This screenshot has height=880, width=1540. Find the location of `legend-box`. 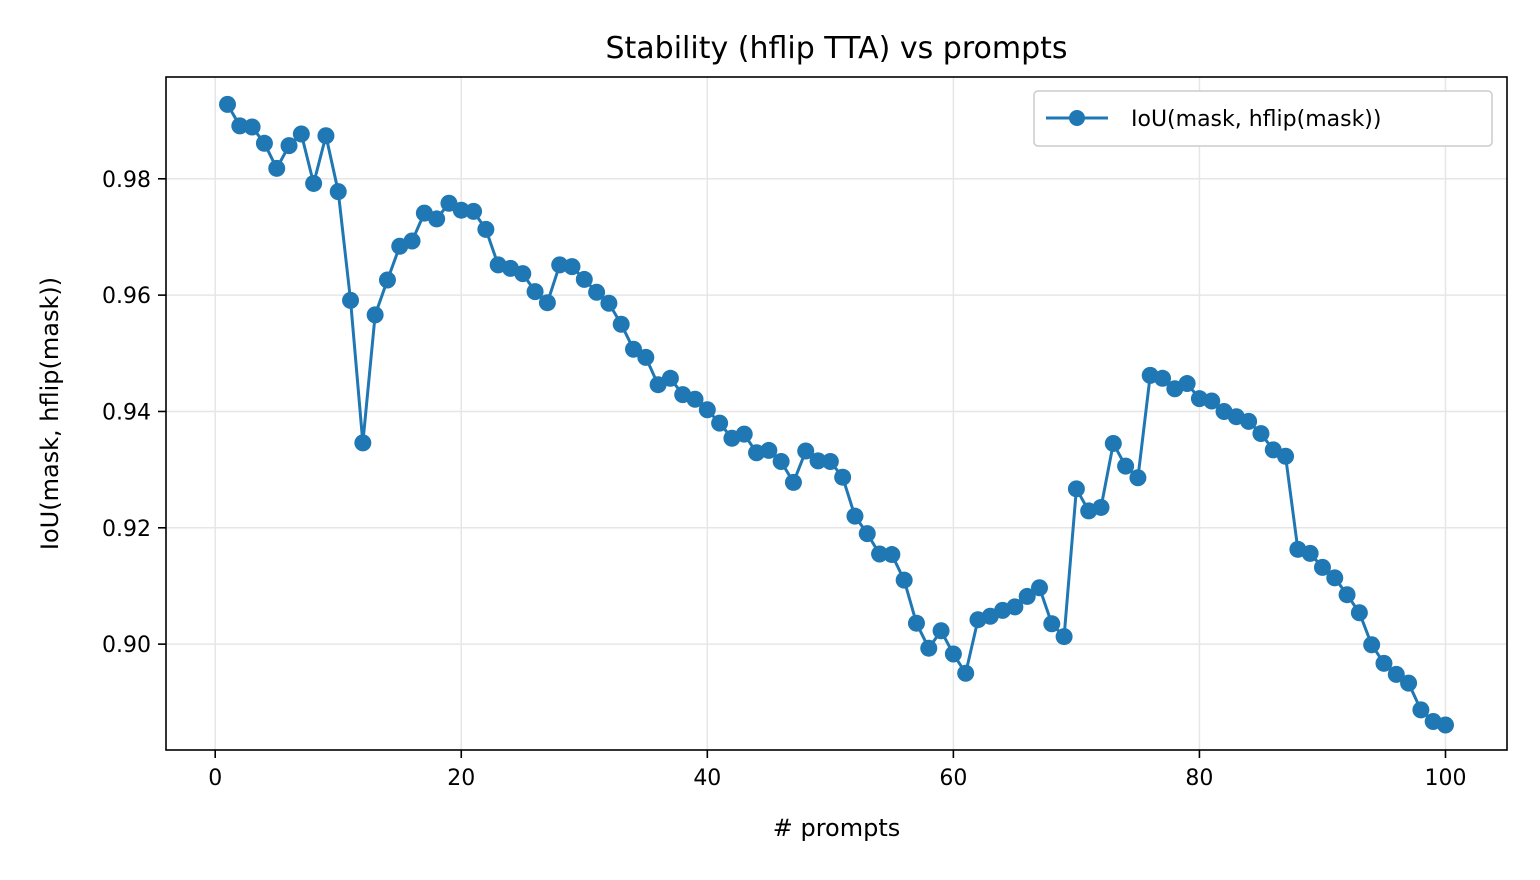

legend-box is located at coordinates (1263, 118).